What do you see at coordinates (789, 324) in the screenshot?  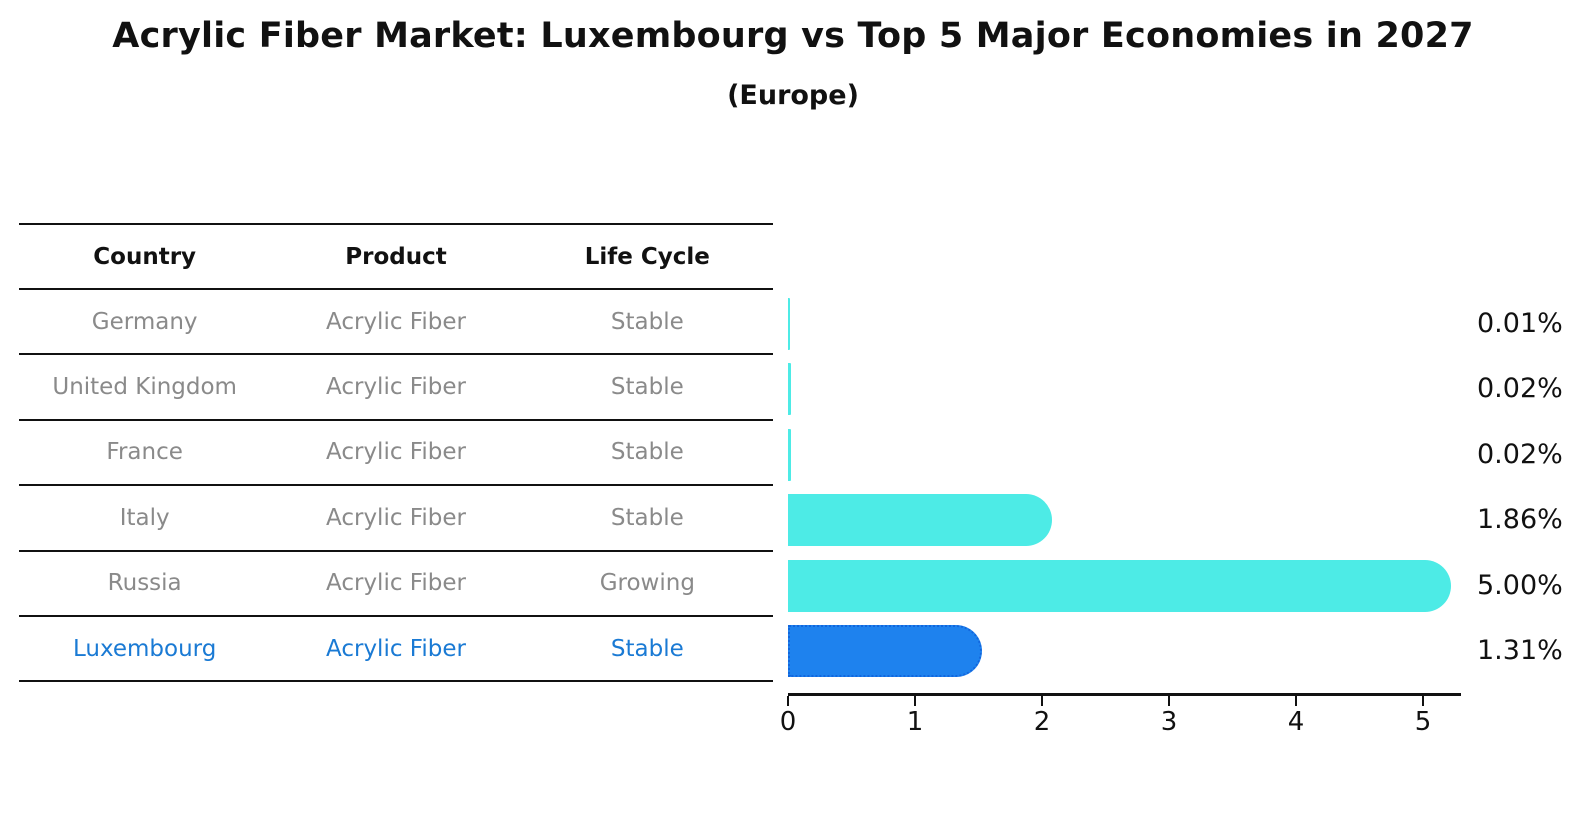 I see `bar-germany` at bounding box center [789, 324].